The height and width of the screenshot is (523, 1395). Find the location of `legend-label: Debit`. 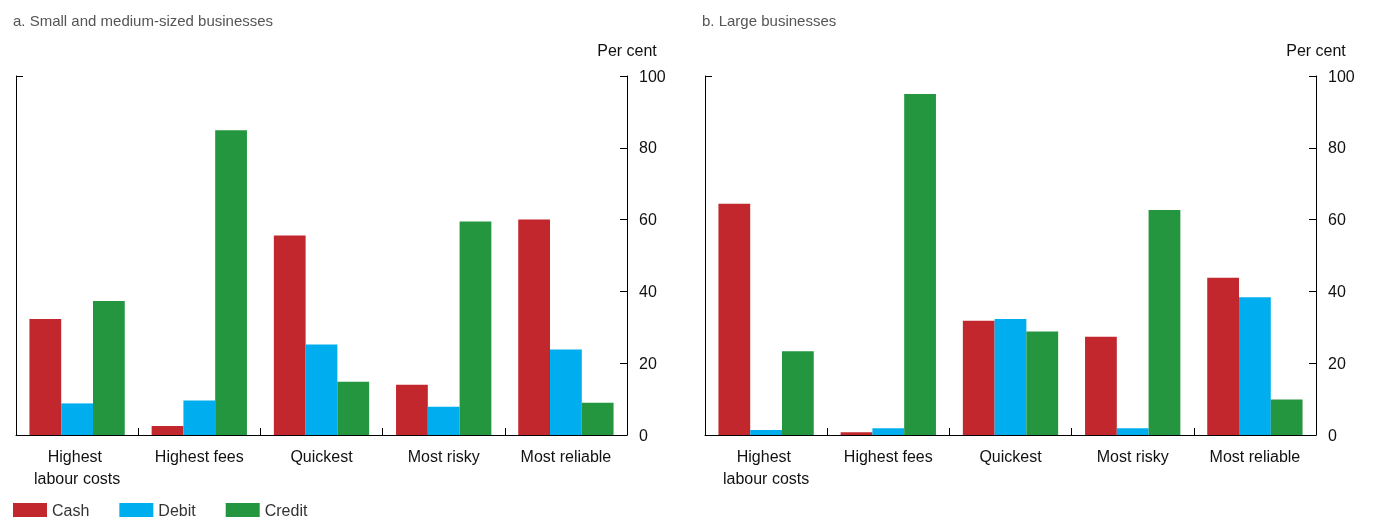

legend-label: Debit is located at coordinates (177, 510).